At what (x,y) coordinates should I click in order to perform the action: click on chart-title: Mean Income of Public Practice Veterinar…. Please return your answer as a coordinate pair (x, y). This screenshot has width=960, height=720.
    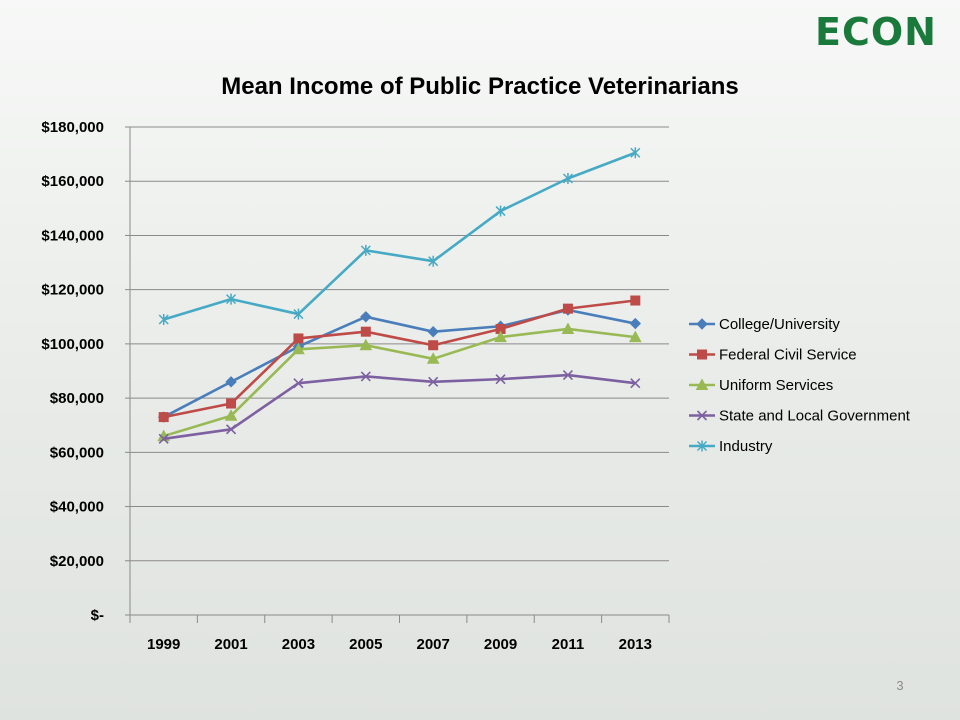
    Looking at the image, I should click on (480, 86).